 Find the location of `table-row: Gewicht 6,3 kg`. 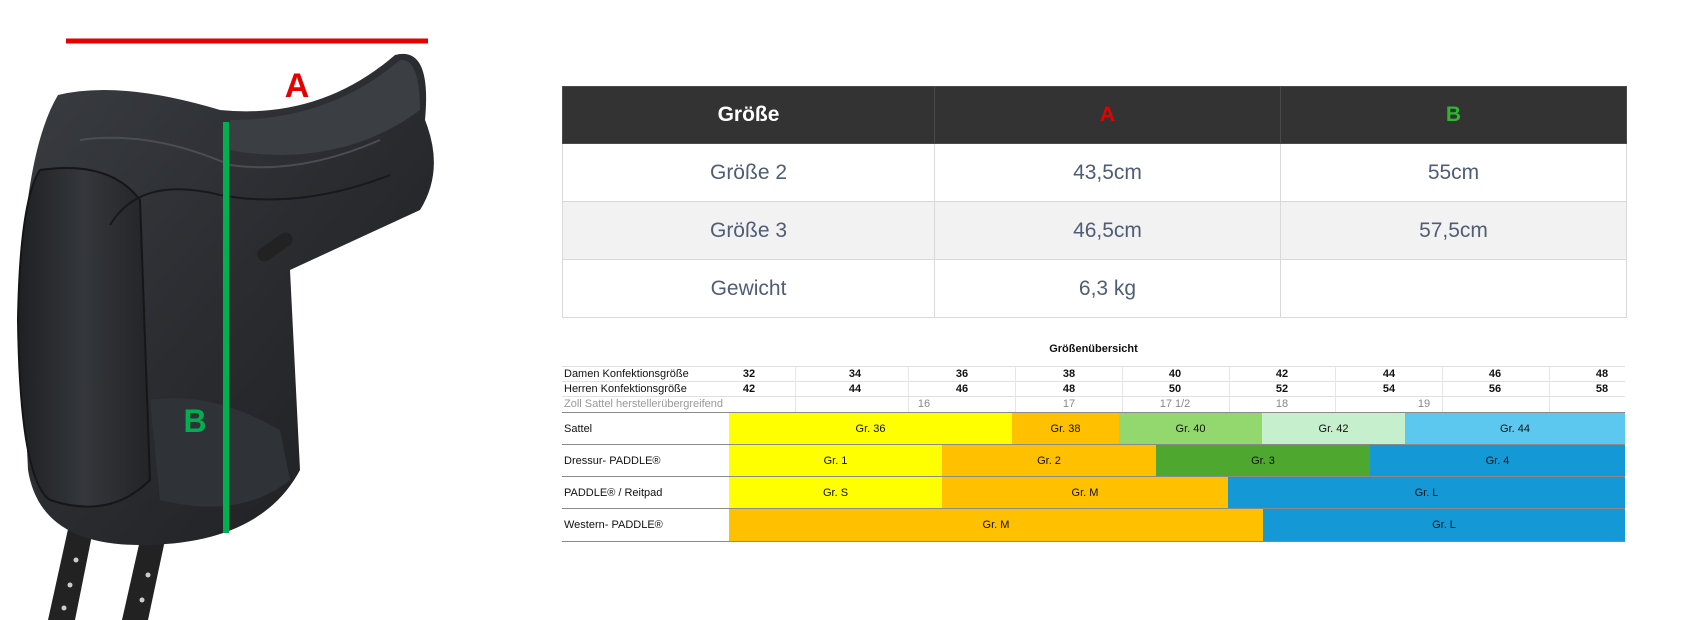

table-row: Gewicht 6,3 kg is located at coordinates (1094, 288).